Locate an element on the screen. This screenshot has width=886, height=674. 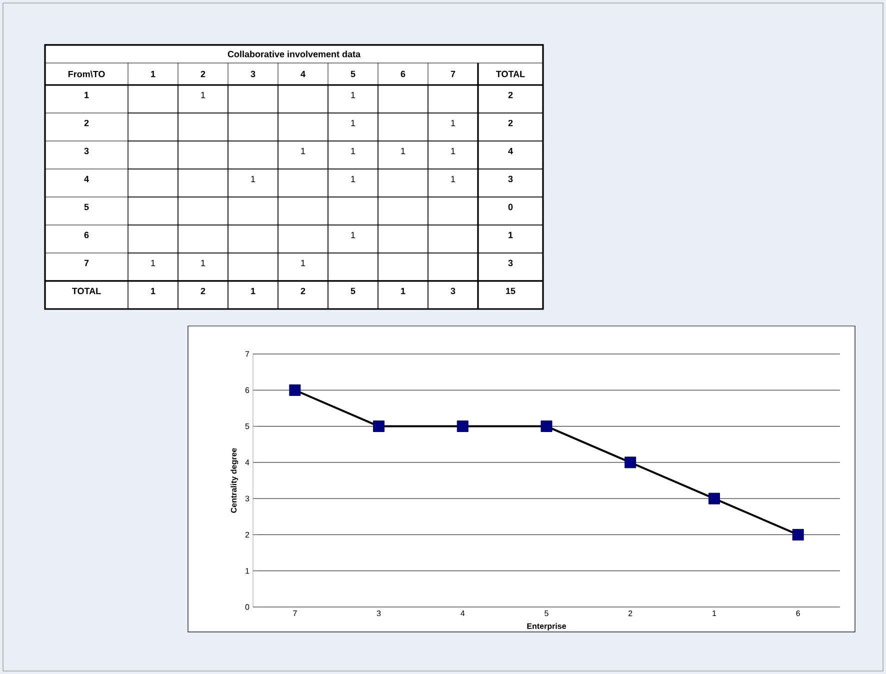
y-tick-label: 0 is located at coordinates (247, 607).